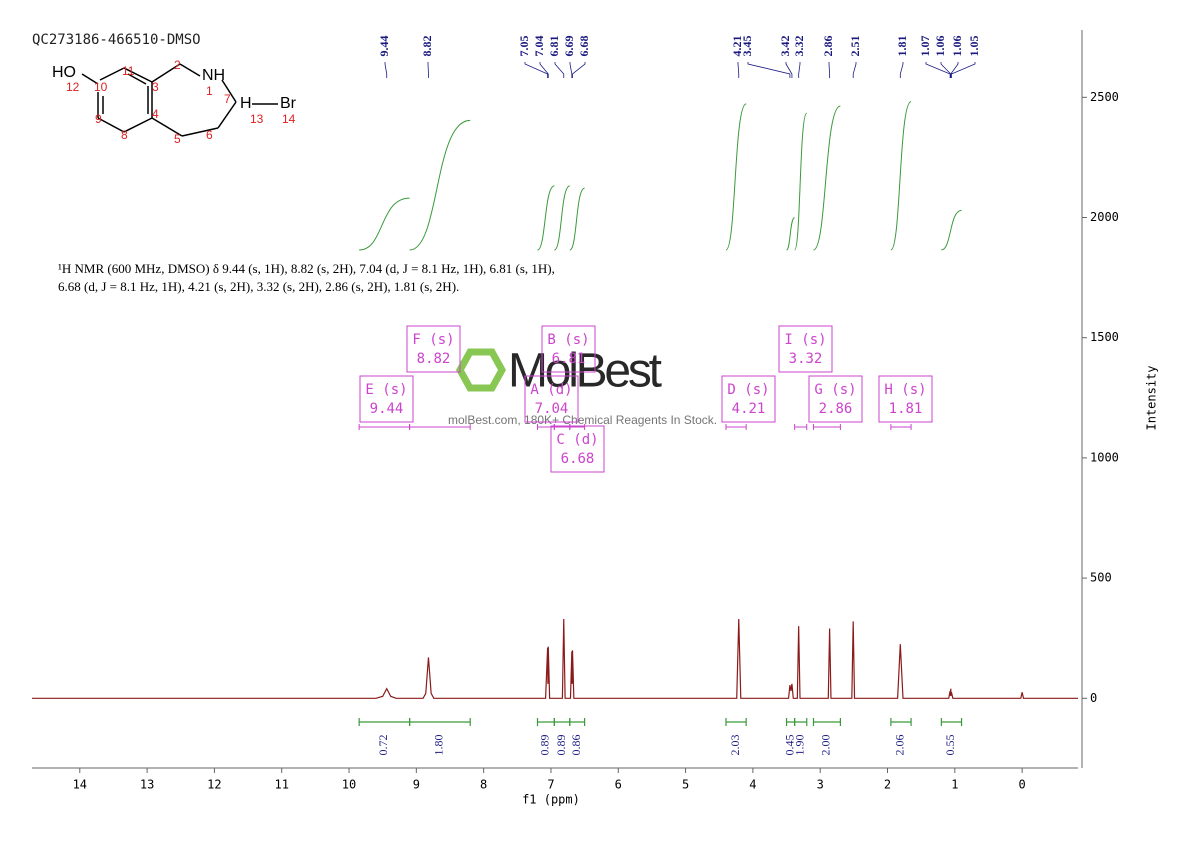  Describe the element at coordinates (576, 745) in the screenshot. I see `integral-label: 0.86` at that location.